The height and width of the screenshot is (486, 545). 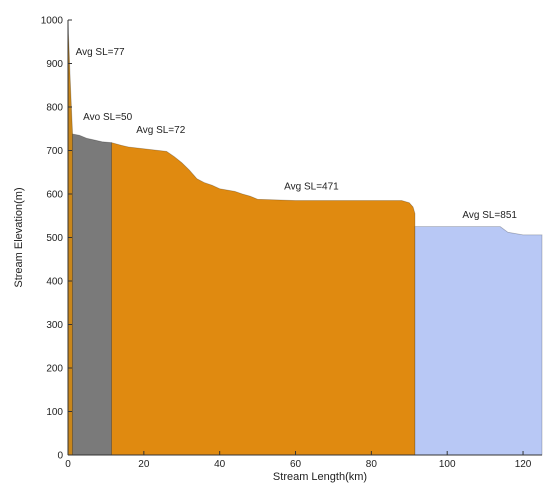 I want to click on y-axis-ticks: 0 100 200 300 400 500 600 700 800 900 1000, so click(x=56, y=239).